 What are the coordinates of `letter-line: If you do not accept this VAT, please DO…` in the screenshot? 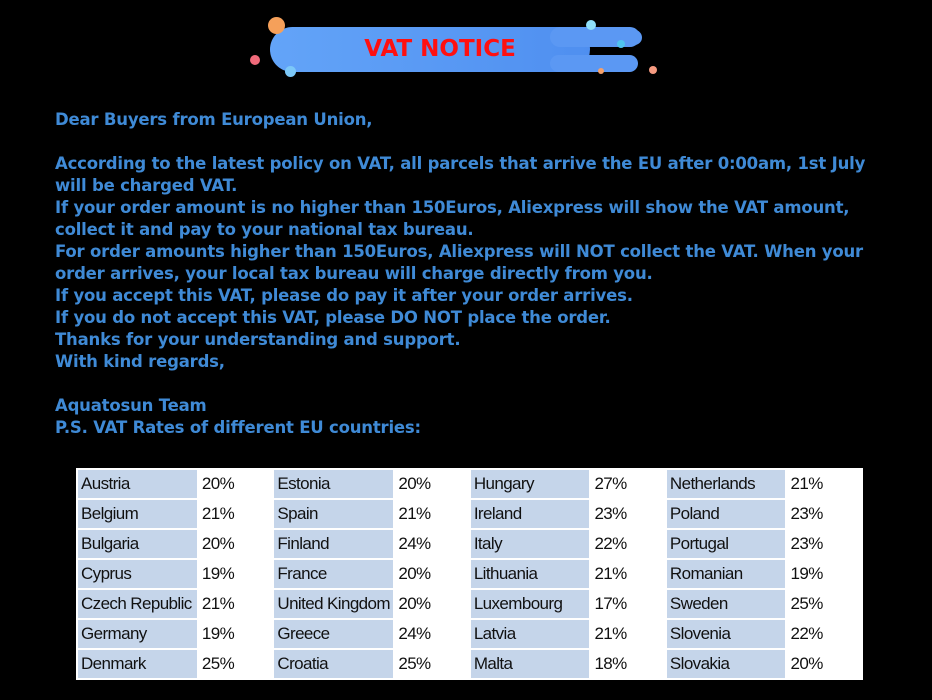 It's located at (333, 317).